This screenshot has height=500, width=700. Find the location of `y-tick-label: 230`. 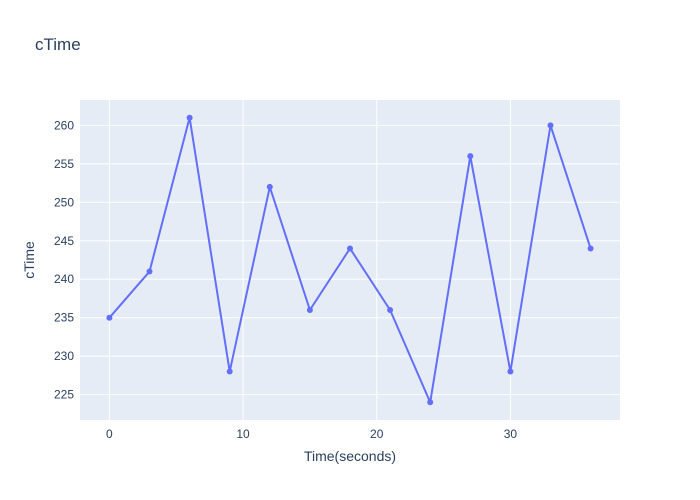

y-tick-label: 230 is located at coordinates (64, 356).